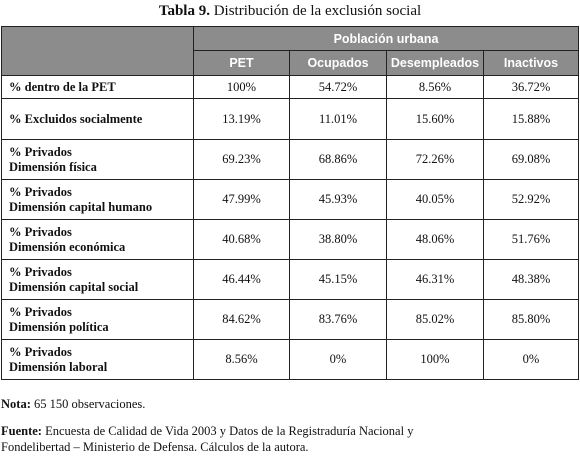 The image size is (580, 458). What do you see at coordinates (67, 246) in the screenshot?
I see `row-label-line2: Dimensión económica` at bounding box center [67, 246].